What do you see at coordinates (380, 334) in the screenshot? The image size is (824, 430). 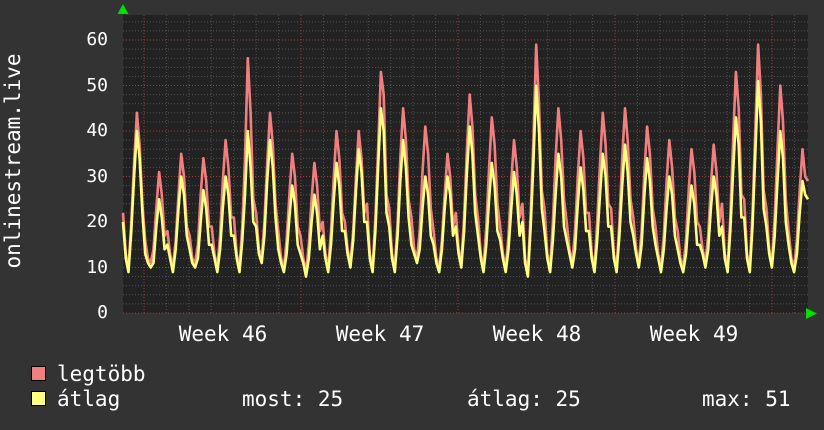 I see `x-tick-label: Week 47` at bounding box center [380, 334].